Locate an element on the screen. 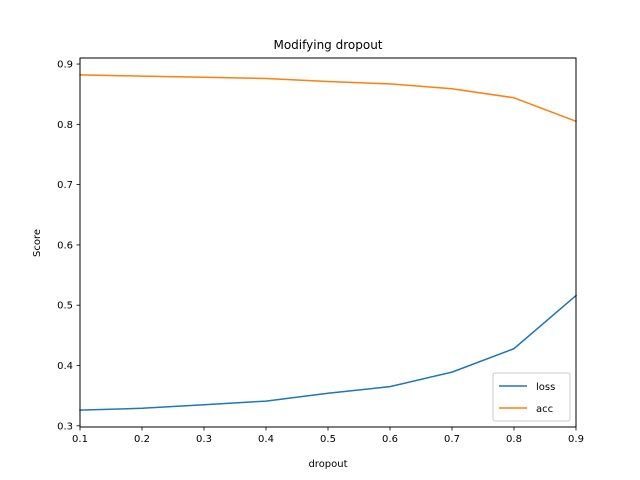 The height and width of the screenshot is (480, 640). y-tick-label: 0.9 is located at coordinates (65, 65).